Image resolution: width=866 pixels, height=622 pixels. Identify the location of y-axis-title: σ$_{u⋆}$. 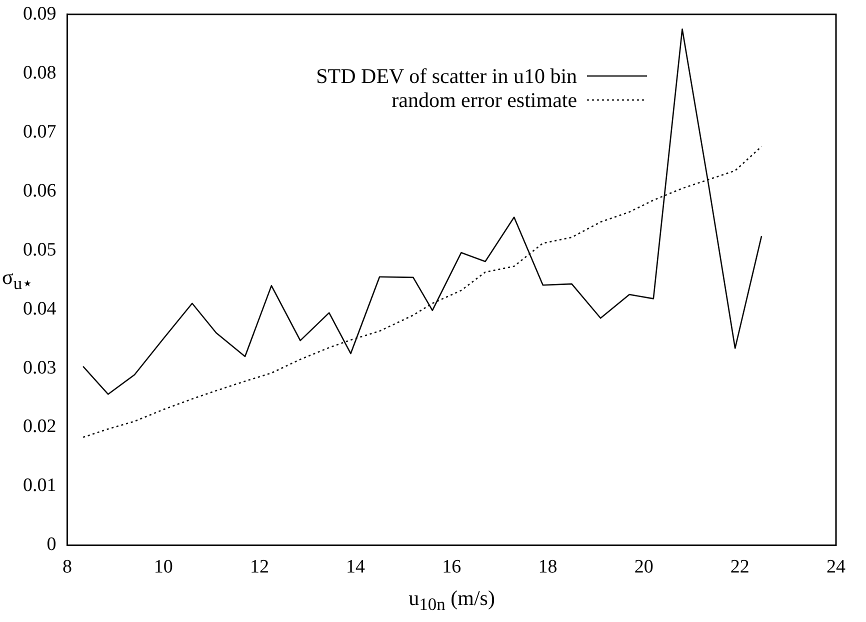
(18, 279).